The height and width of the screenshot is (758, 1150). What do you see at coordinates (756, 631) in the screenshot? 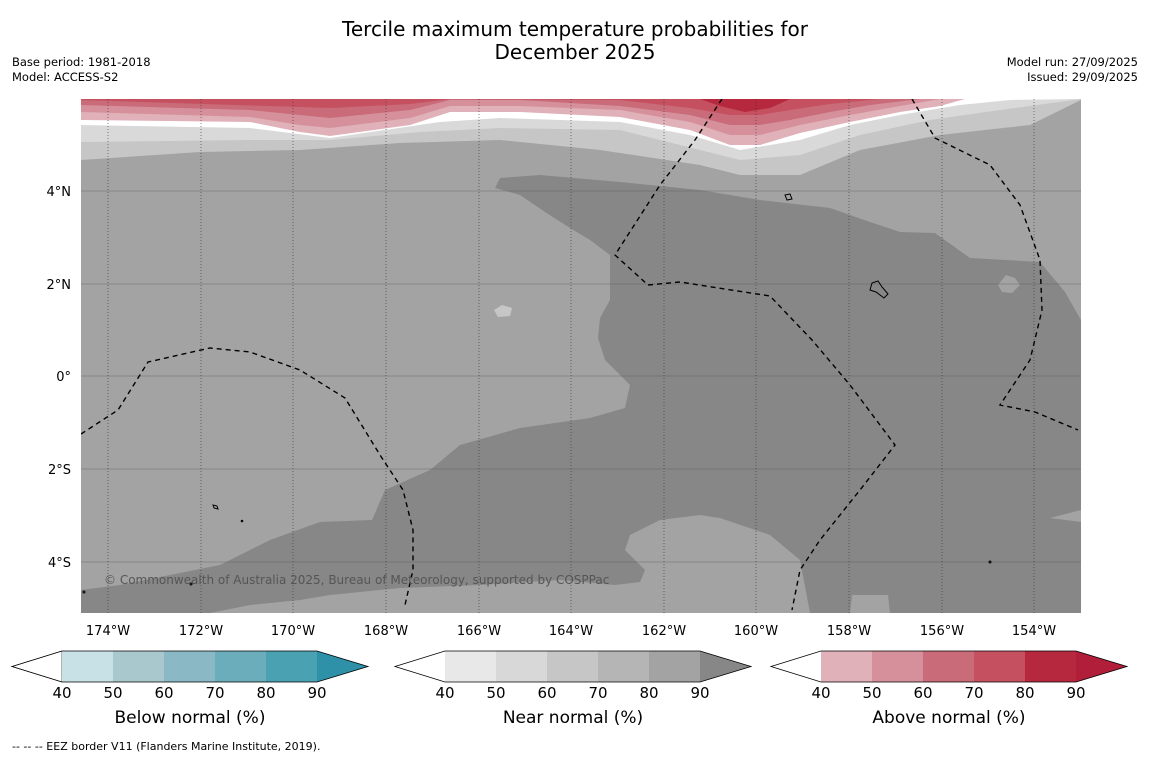
I see `lon-label-160w: 160°W` at bounding box center [756, 631].